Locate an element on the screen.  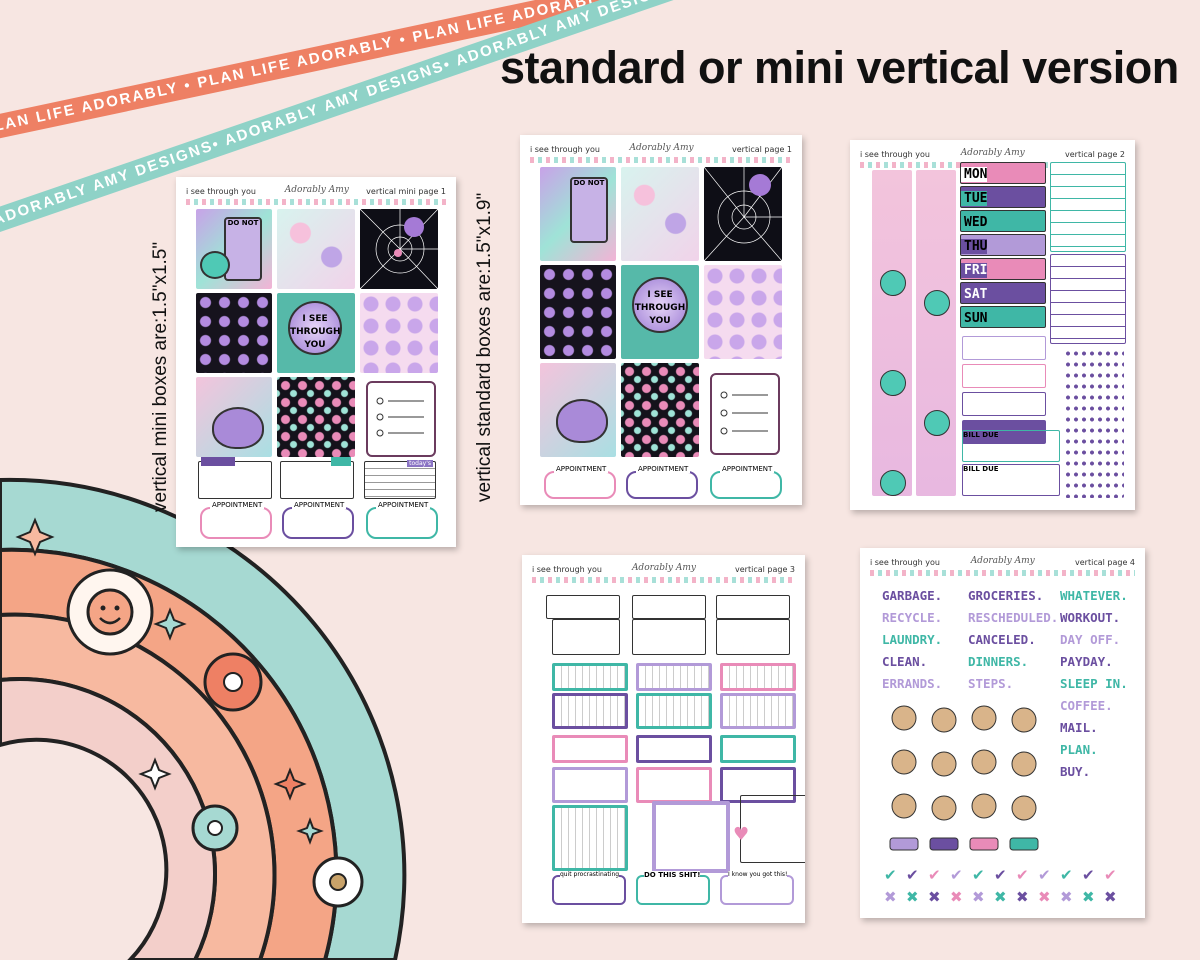
heart-icon: ♥ is located at coordinates (741, 834).